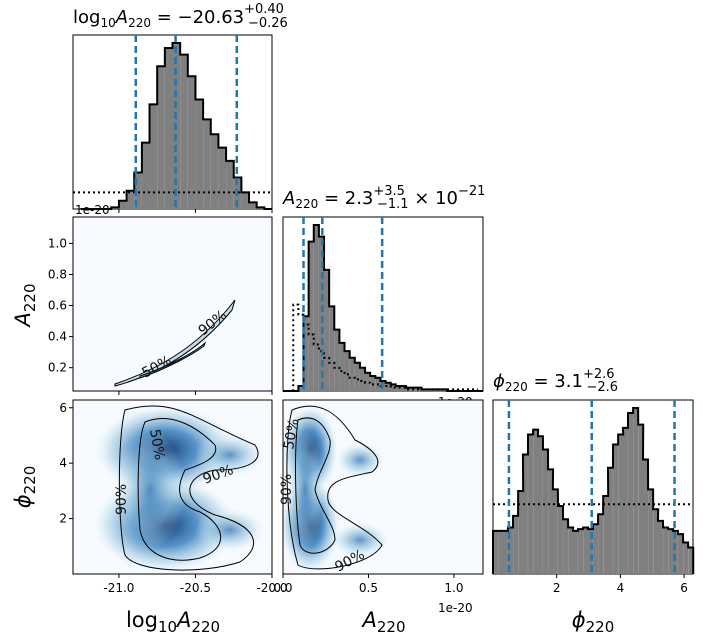 Image resolution: width=703 pixels, height=642 pixels. I want to click on xlabel-A220: A220, so click(382, 622).